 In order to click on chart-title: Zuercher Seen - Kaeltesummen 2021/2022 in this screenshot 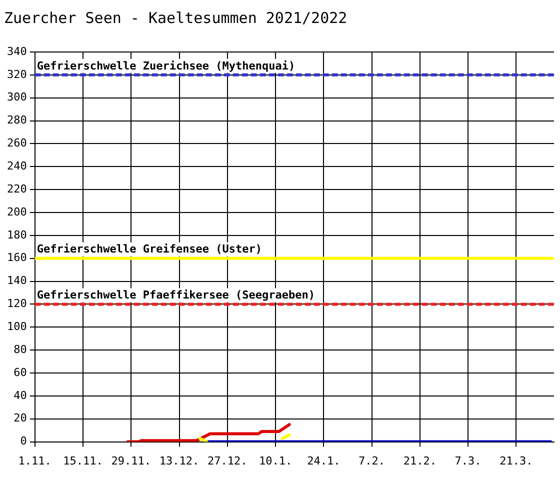, I will do `click(176, 17)`.